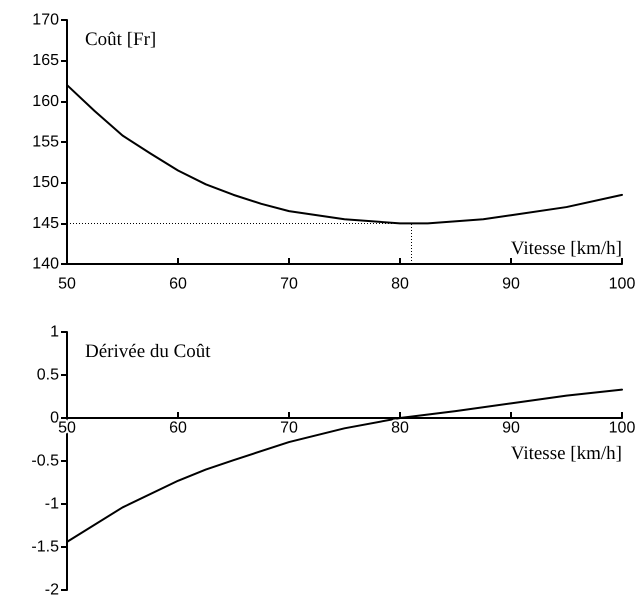  Describe the element at coordinates (55, 332) in the screenshot. I see `y-tick-label: 1` at that location.